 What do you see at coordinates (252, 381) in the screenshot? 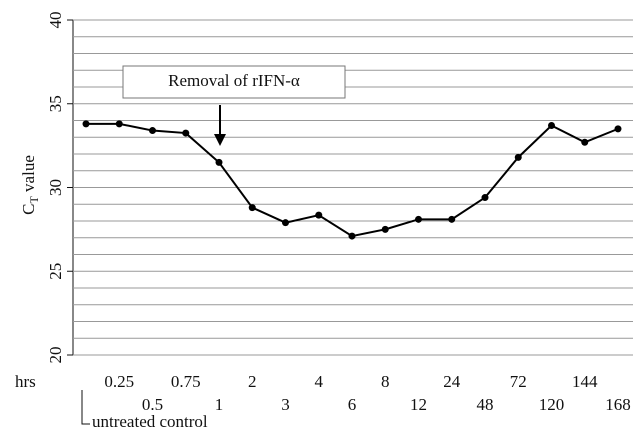
I see `x-tick-label: 2` at bounding box center [252, 381].